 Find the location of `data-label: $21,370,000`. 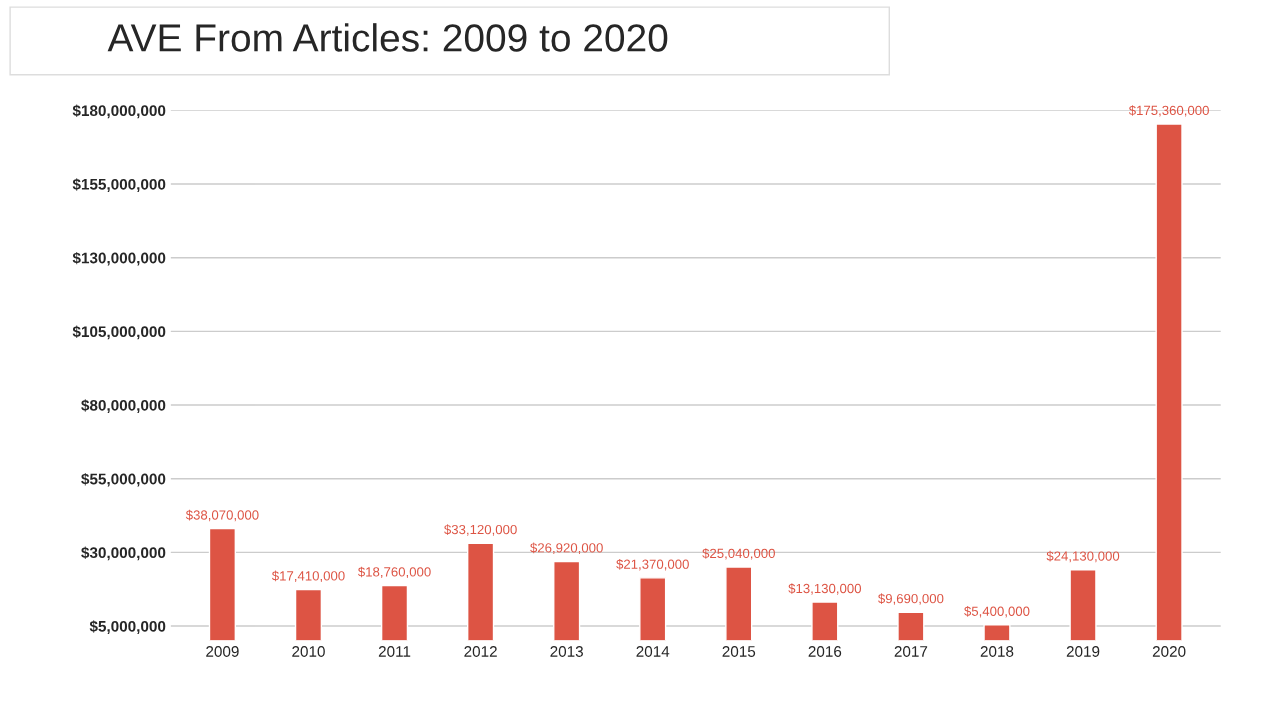

data-label: $21,370,000 is located at coordinates (652, 564).